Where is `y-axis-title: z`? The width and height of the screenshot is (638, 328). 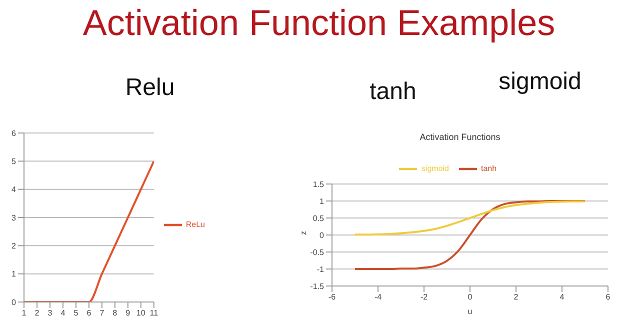
y-axis-title: z is located at coordinates (303, 233).